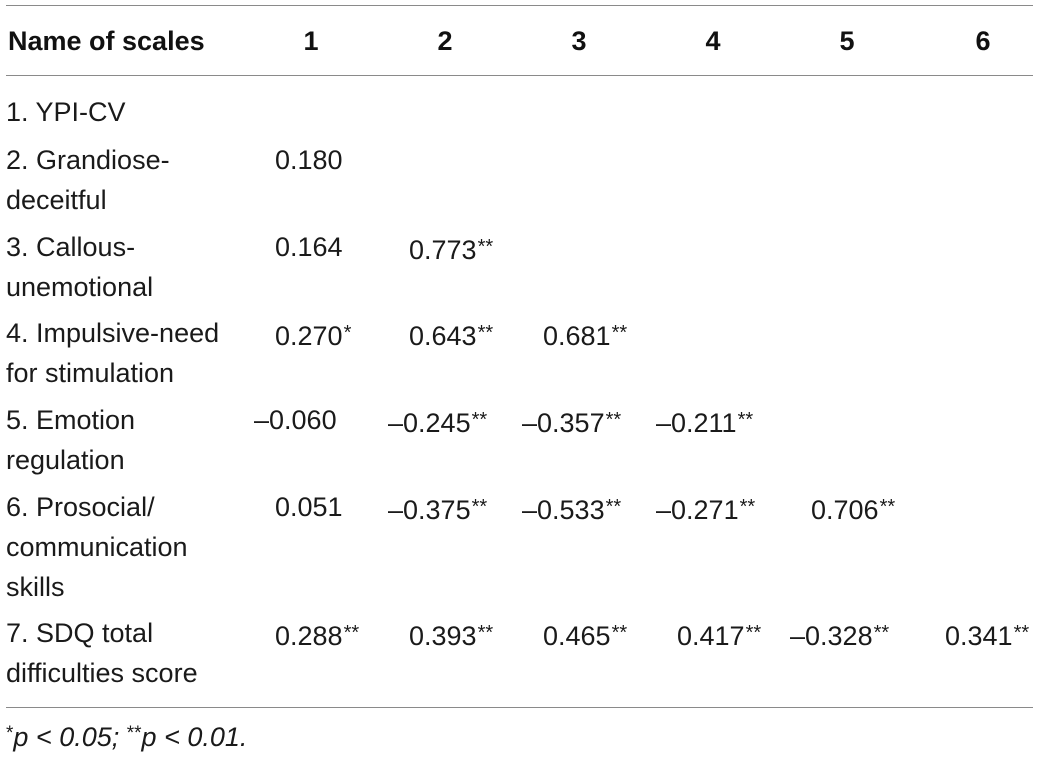 This screenshot has width=1045, height=757. I want to click on correlation-cell: –0.375**, so click(437, 508).